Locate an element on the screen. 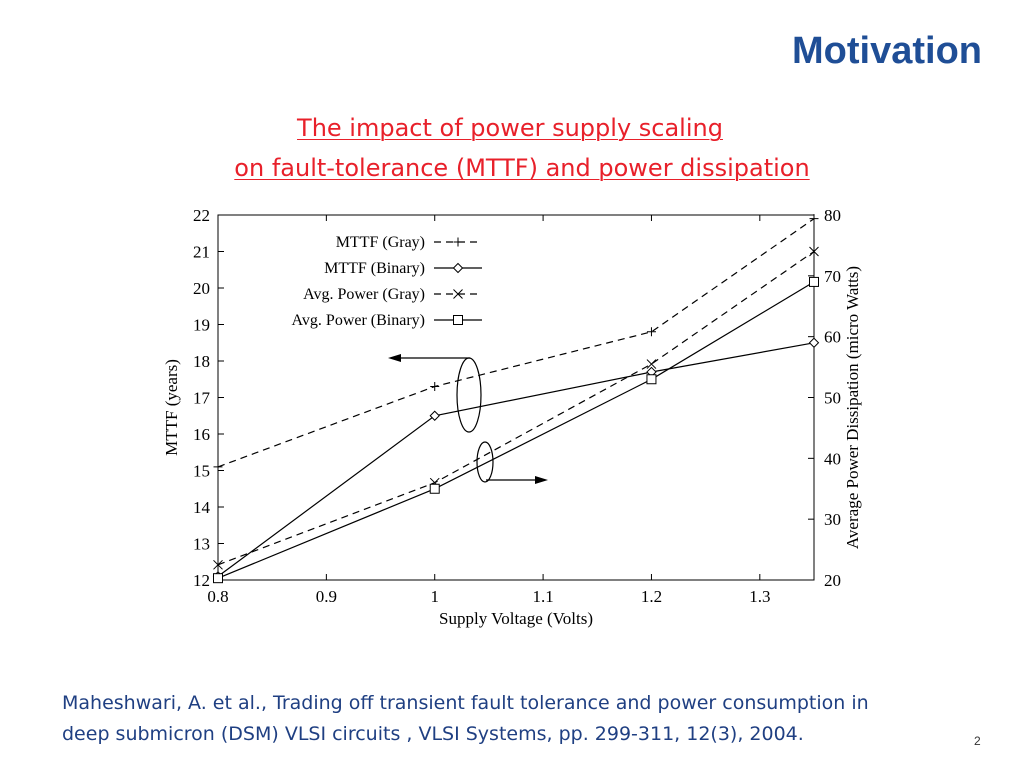 This screenshot has width=1024, height=768. y-tick-label: 19 is located at coordinates (201, 325).